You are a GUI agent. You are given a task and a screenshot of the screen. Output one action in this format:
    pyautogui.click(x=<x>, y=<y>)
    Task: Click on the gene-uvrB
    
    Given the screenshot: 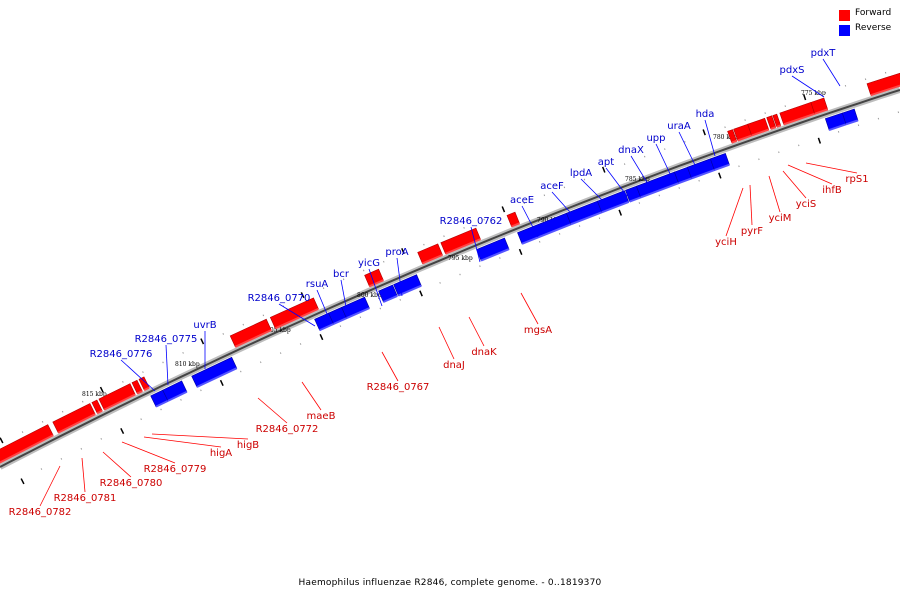 What is the action you would take?
    pyautogui.click(x=214, y=372)
    